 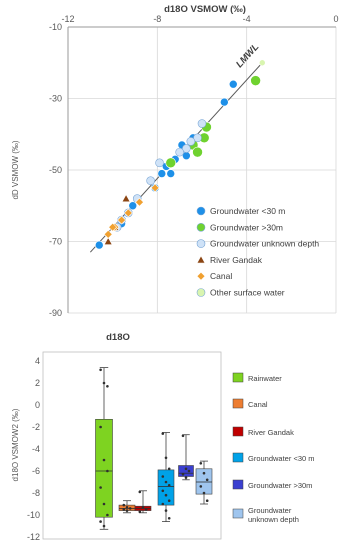 What do you see at coordinates (238, 484) in the screenshot?
I see `box-legend-swatch-groundwater-30m` at bounding box center [238, 484].